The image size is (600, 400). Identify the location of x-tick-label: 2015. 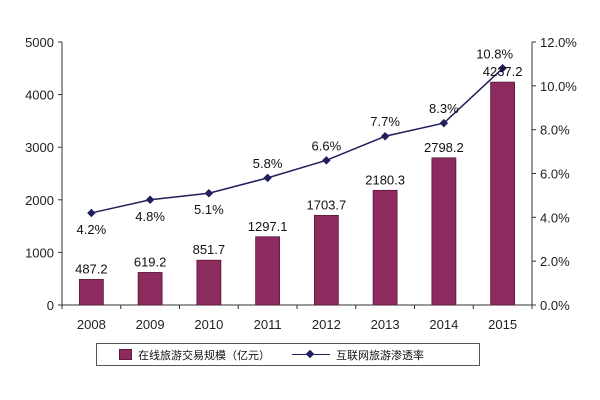
(502, 324).